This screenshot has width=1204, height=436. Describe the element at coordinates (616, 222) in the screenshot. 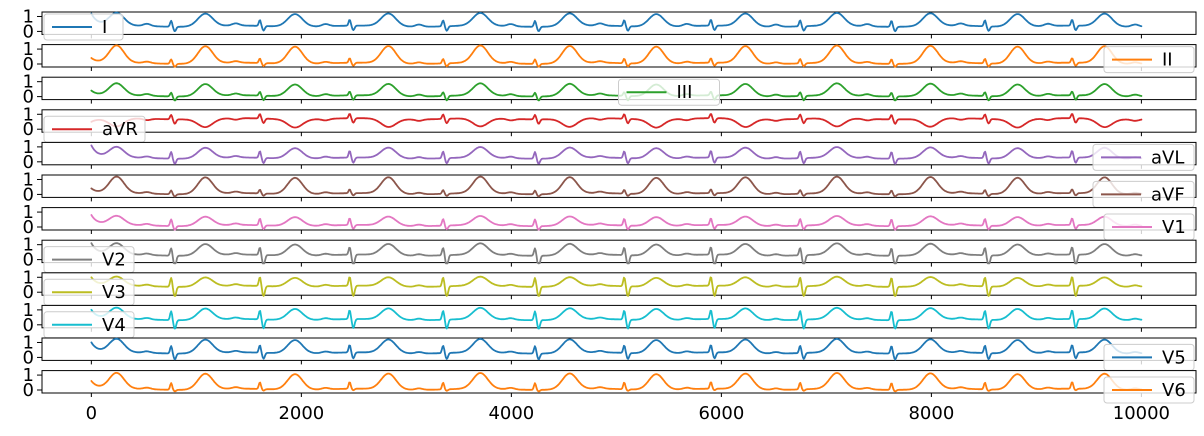

I see `series-line-v1` at that location.